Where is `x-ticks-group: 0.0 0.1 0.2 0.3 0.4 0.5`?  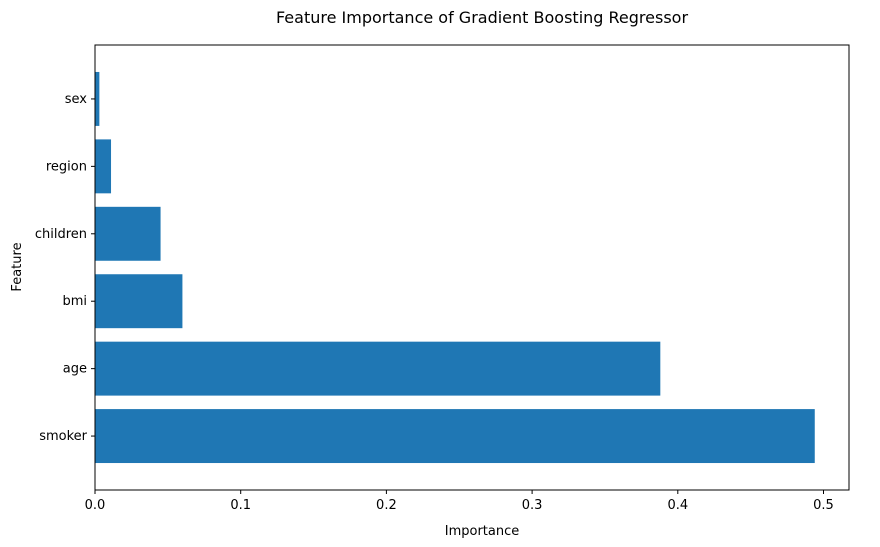 x-ticks-group: 0.0 0.1 0.2 0.3 0.4 0.5 is located at coordinates (459, 501).